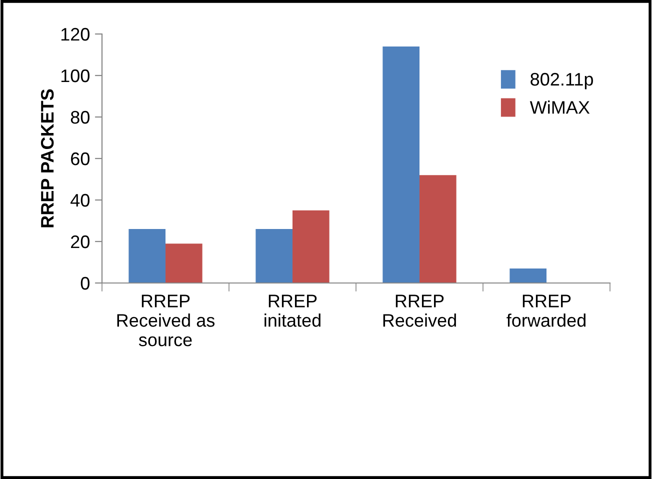 The width and height of the screenshot is (652, 479). I want to click on y-tick-label: 20, so click(80, 241).